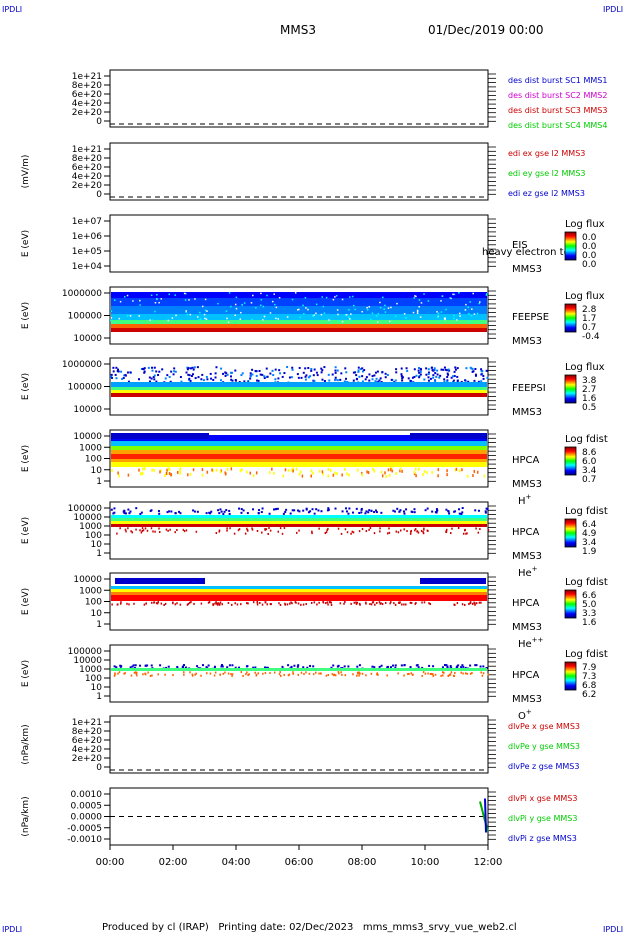 The height and width of the screenshot is (934, 630). I want to click on colorbar-tick-label: 5.0, so click(589, 605).